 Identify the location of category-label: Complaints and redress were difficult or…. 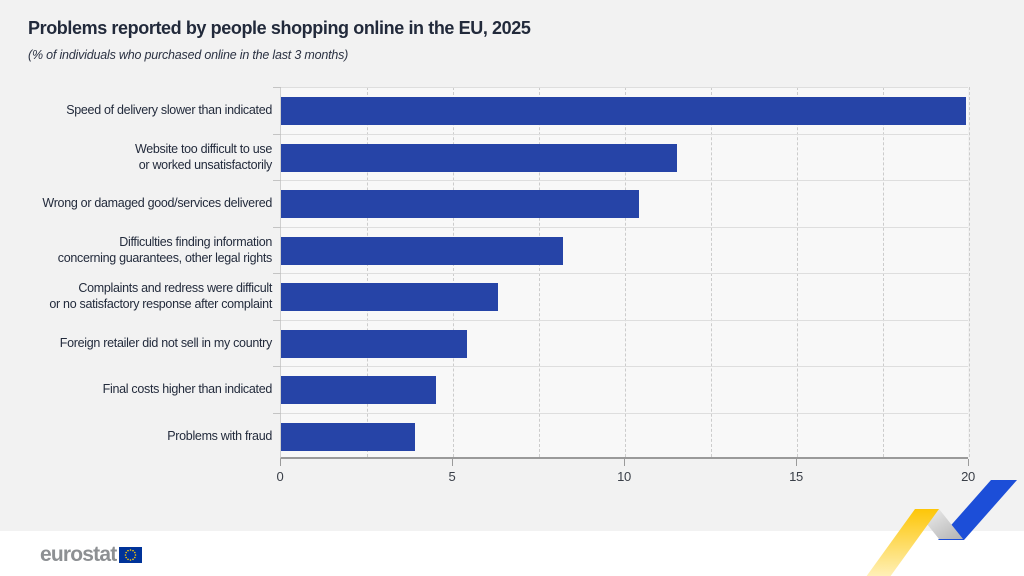
(160, 296).